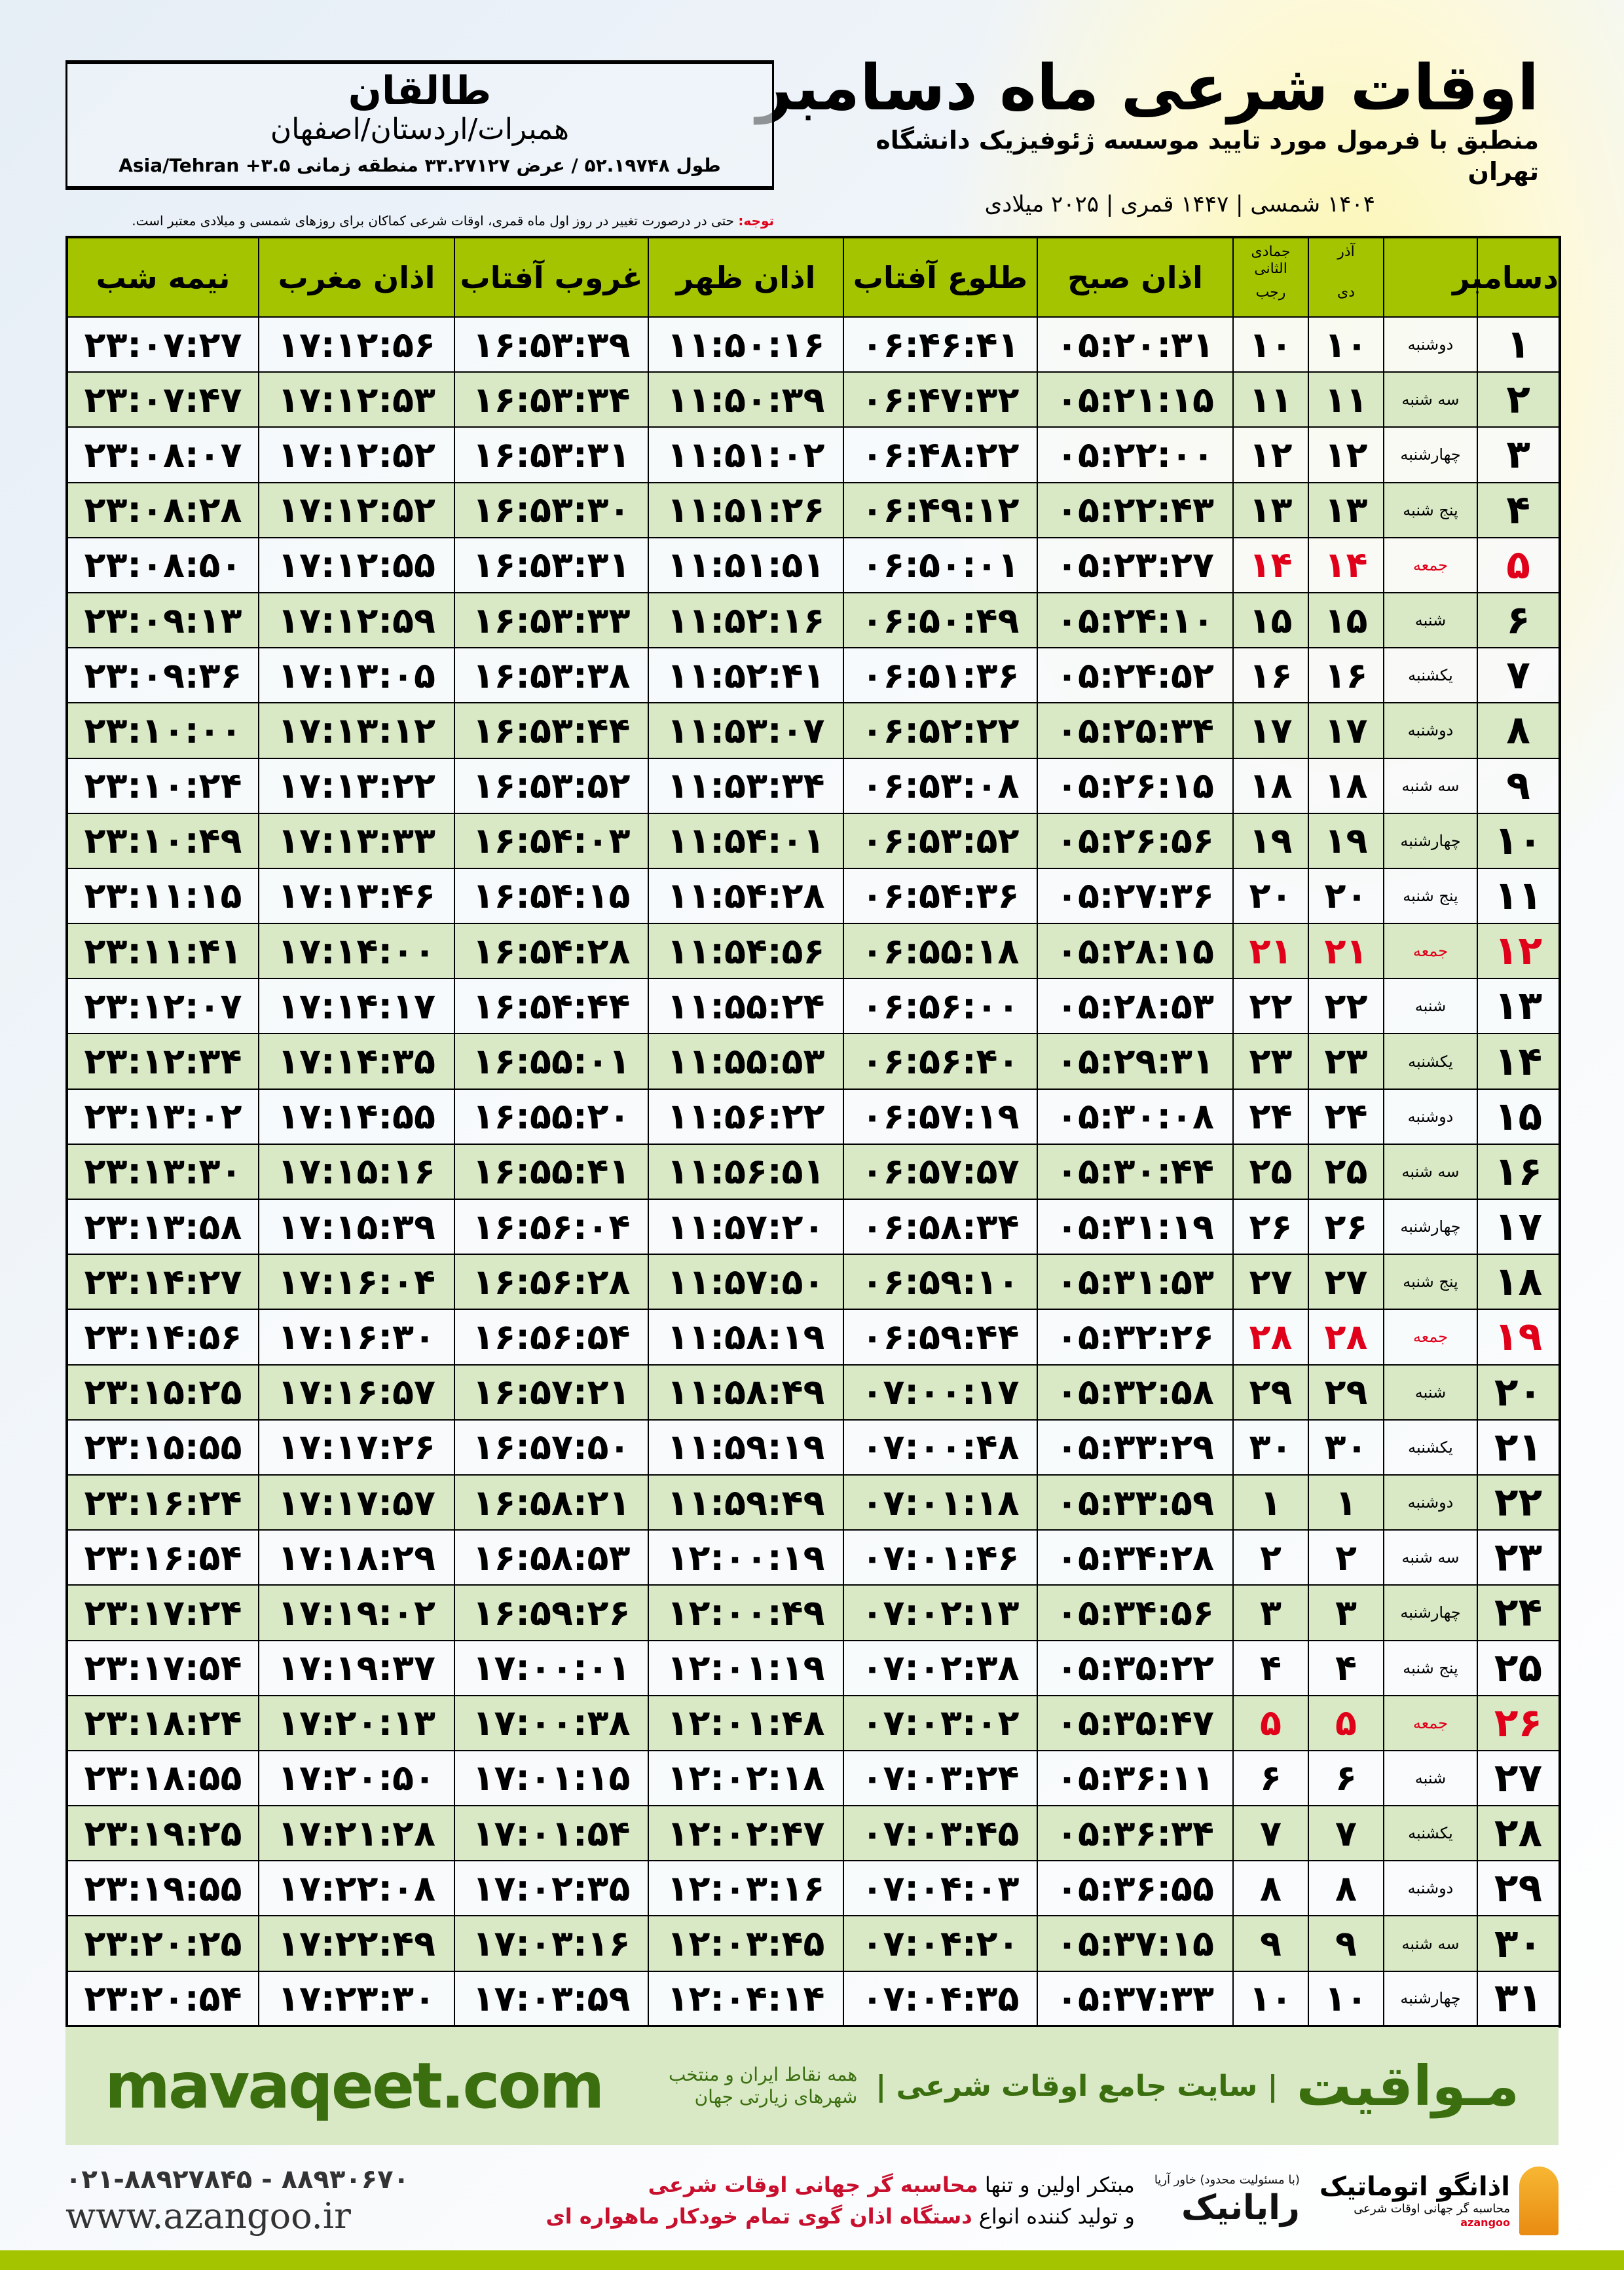 The height and width of the screenshot is (2270, 1624). What do you see at coordinates (1346, 252) in the screenshot?
I see `header-azar-label: آذر` at bounding box center [1346, 252].